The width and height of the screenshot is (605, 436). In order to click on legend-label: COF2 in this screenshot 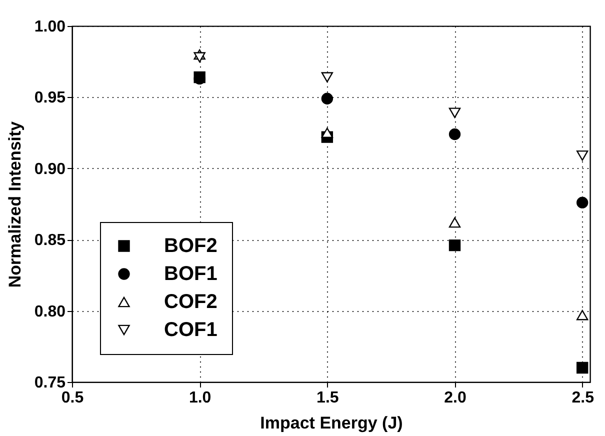, I will do `click(191, 302)`.